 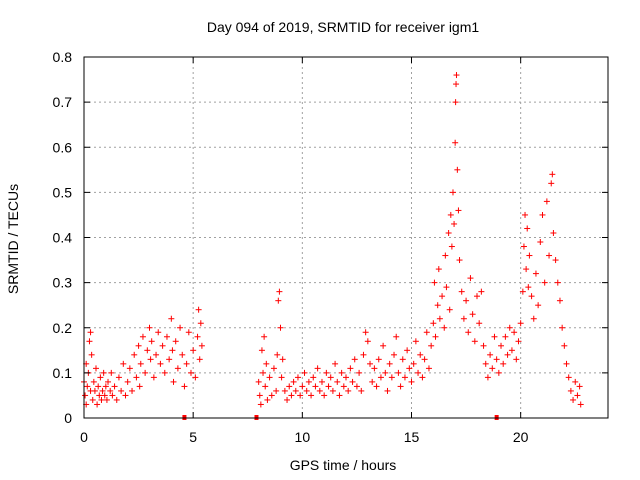 I want to click on y-tick-label: 0, so click(x=68, y=418).